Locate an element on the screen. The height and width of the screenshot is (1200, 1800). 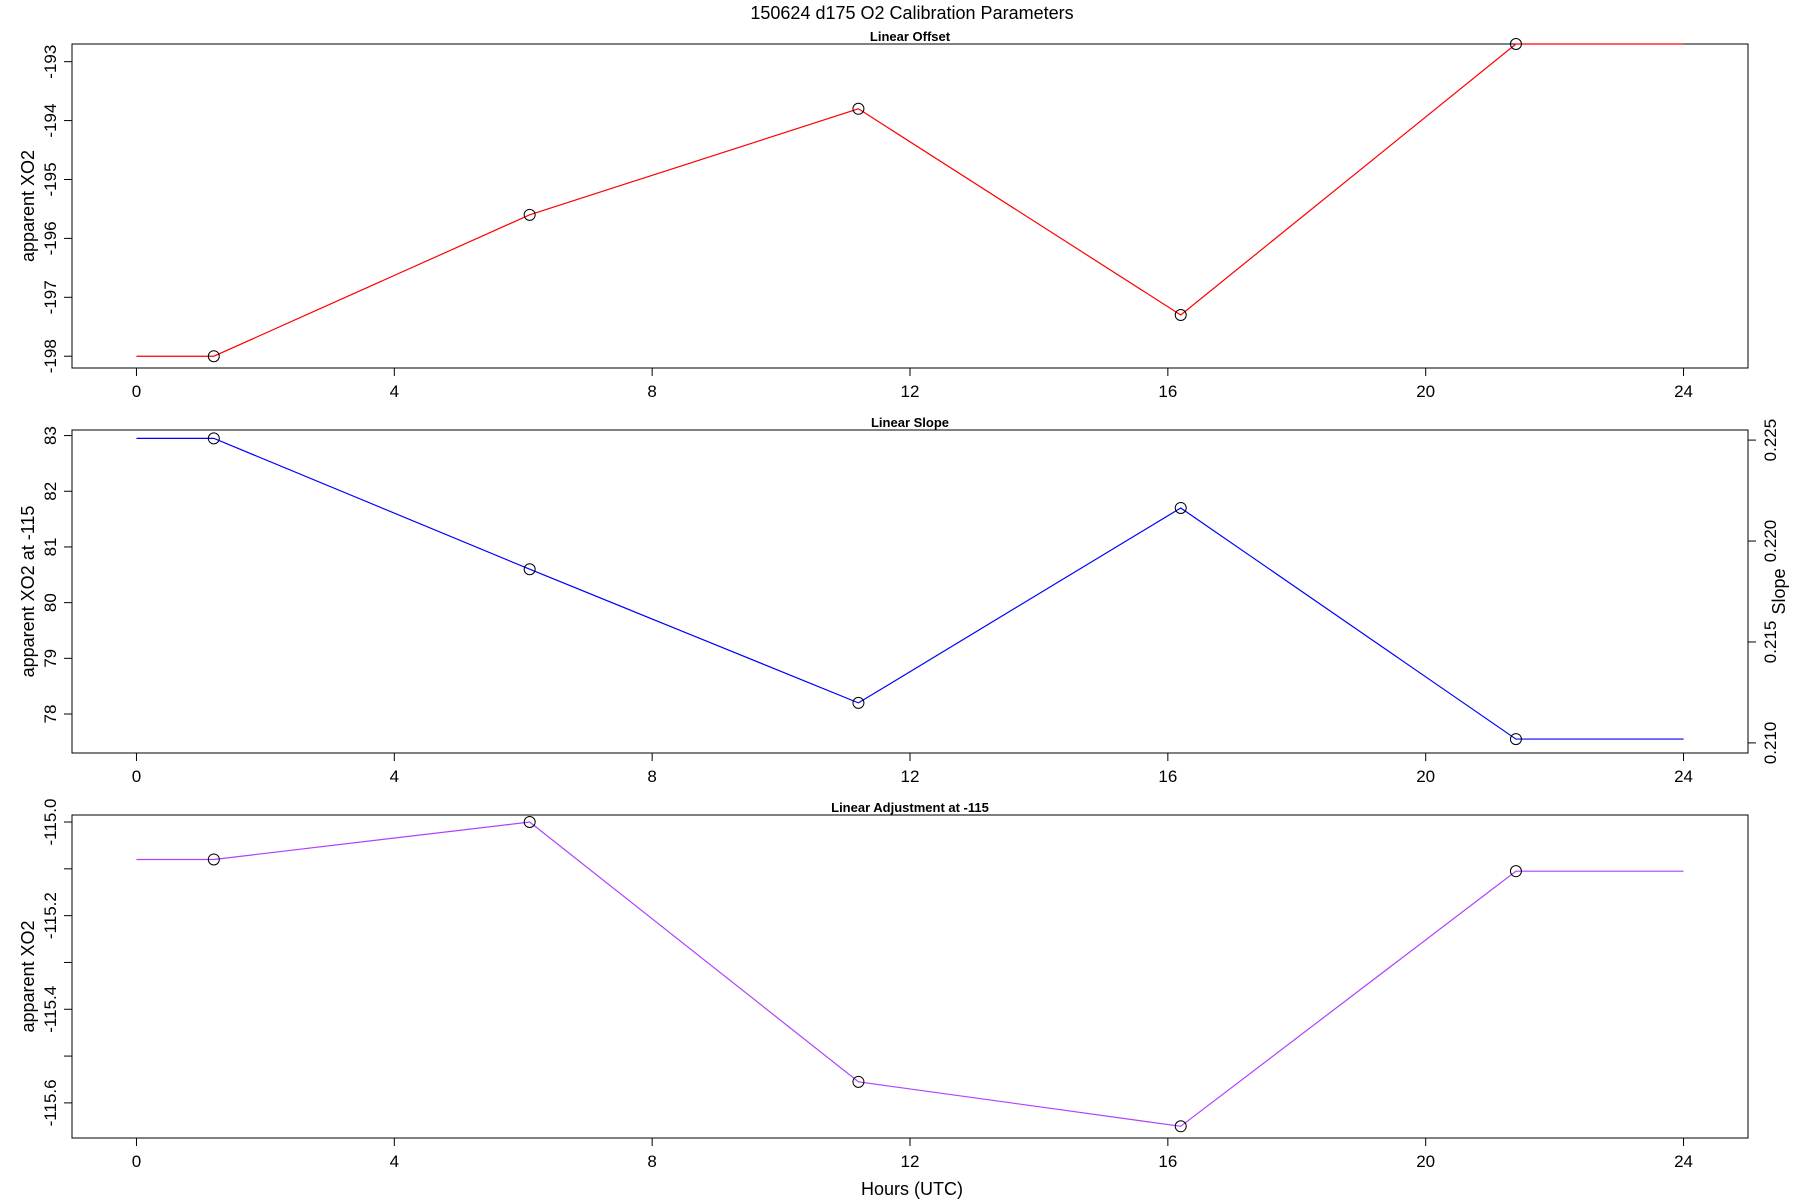
x-axis-label: Hours (UTC) is located at coordinates (912, 1189).